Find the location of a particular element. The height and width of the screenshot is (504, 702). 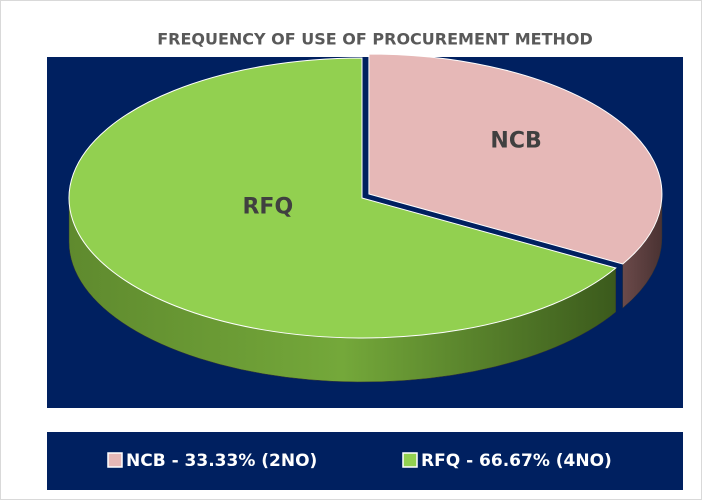

legend-label: NCB - 33.33% (2NO) is located at coordinates (221, 461).